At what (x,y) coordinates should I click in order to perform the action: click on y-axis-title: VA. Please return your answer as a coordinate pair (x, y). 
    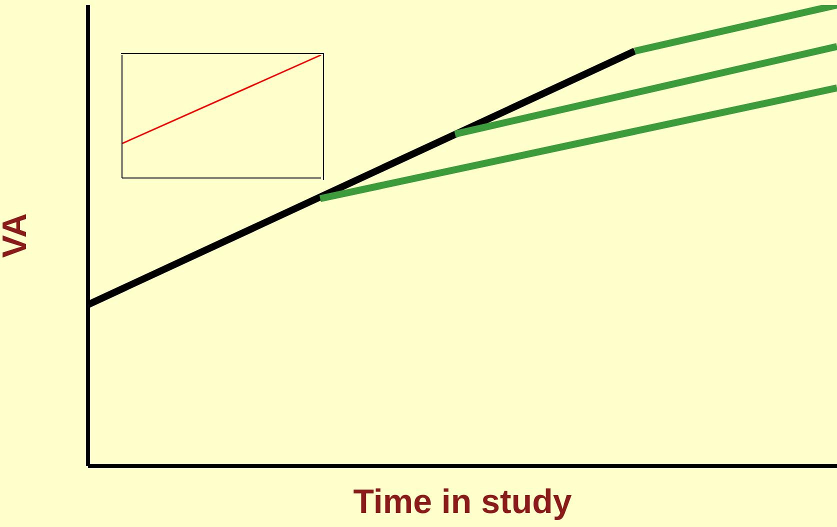
    Looking at the image, I should click on (17, 235).